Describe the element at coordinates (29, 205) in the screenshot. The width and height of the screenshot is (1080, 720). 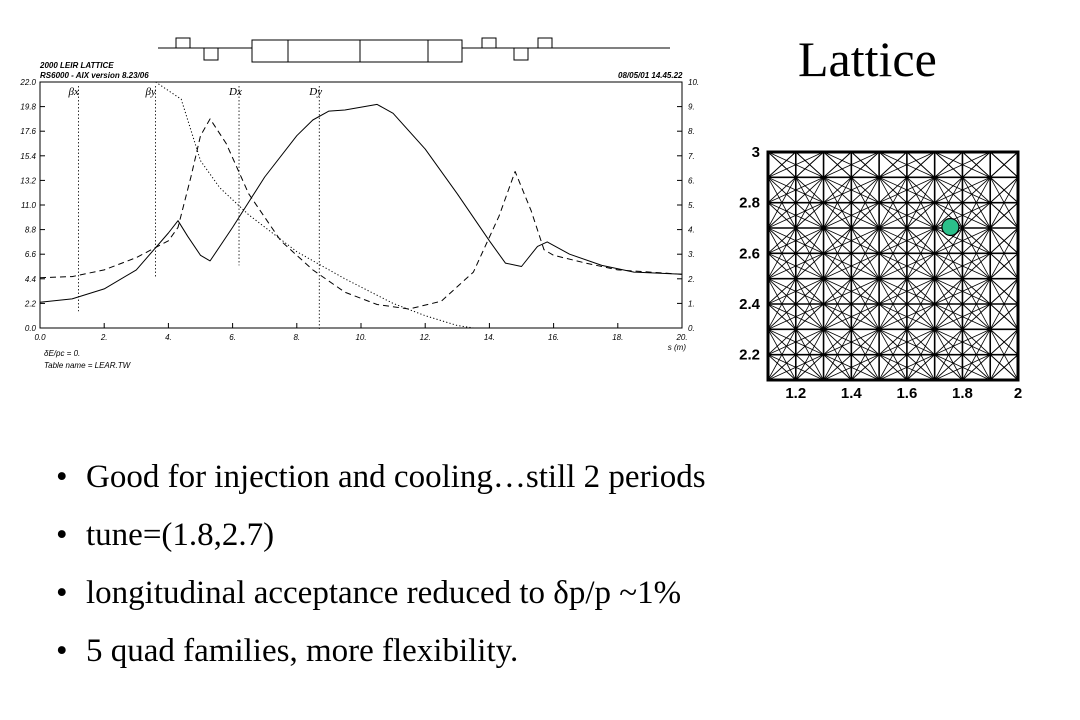
I see `y-tick-label-left: 11.0` at that location.